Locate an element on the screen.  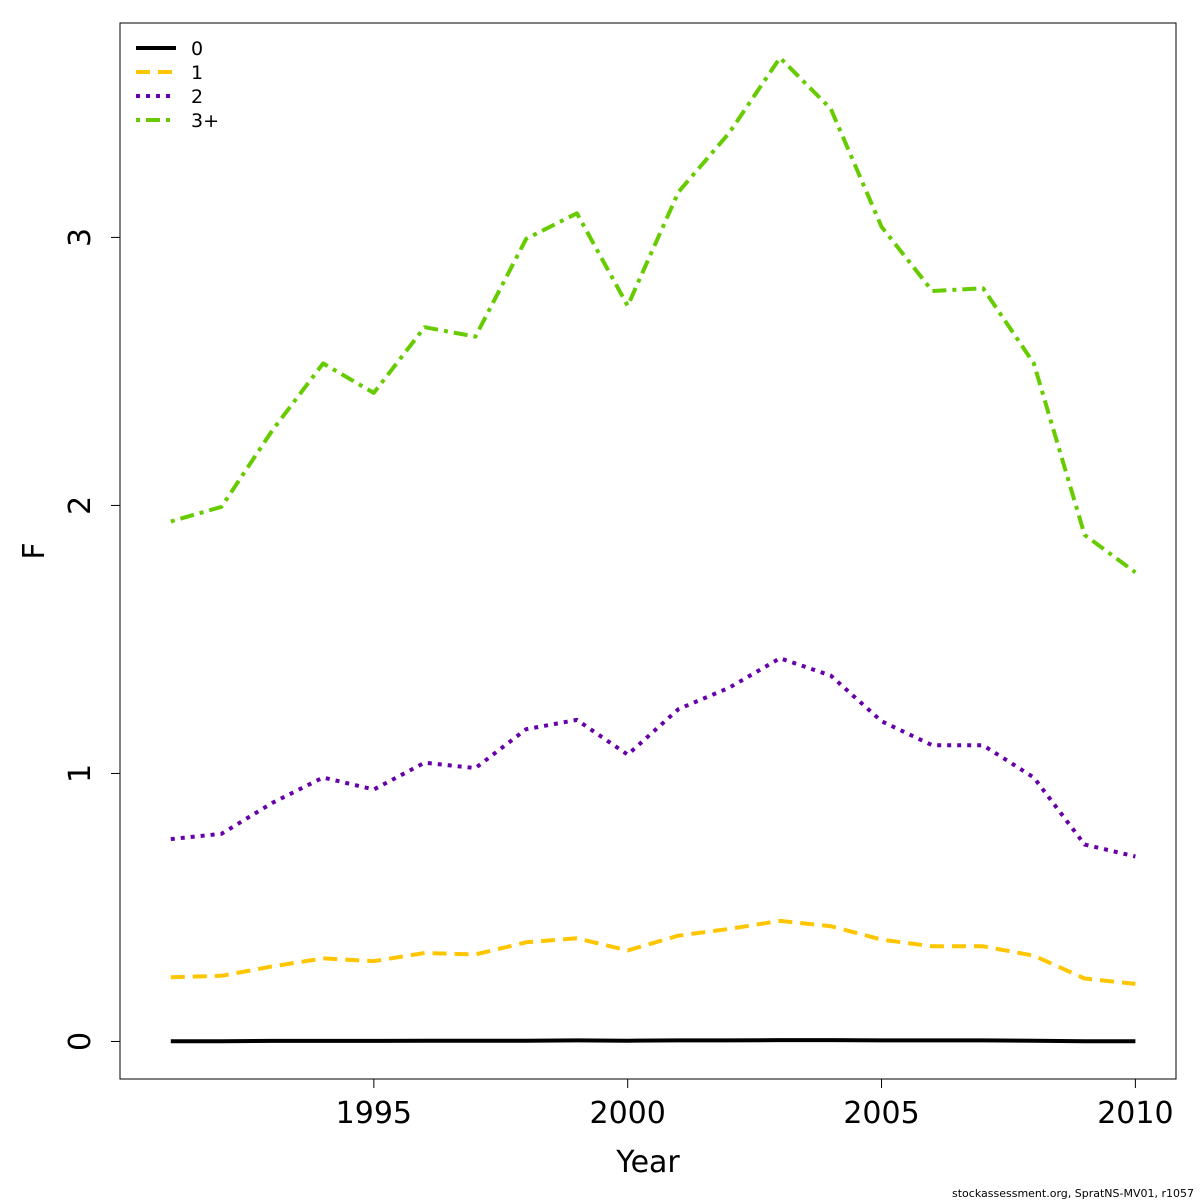
y-axis: 0 1 2 3 is located at coordinates (91, 639).